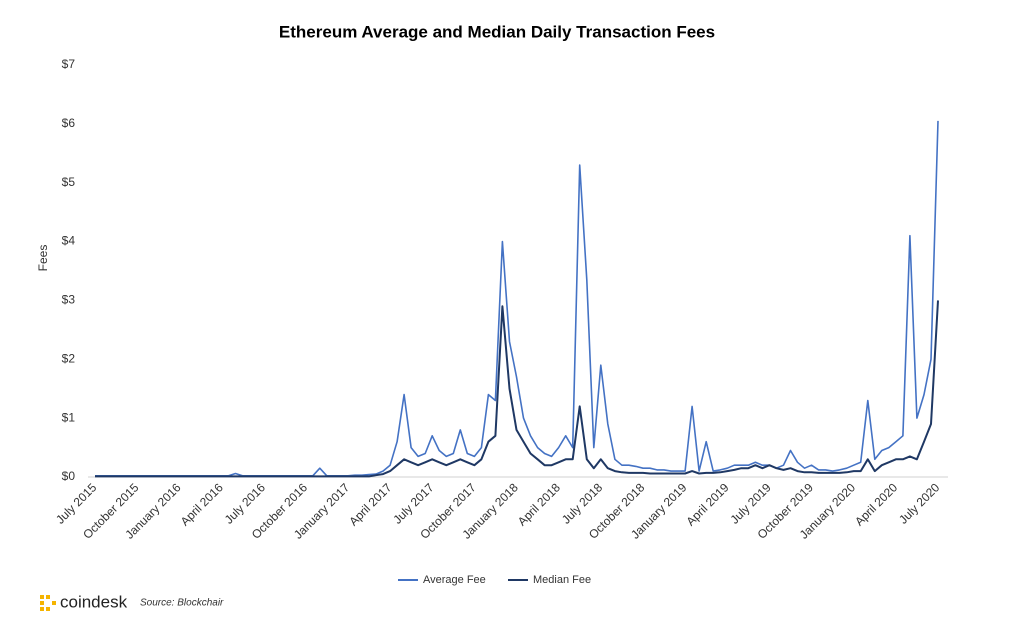 The height and width of the screenshot is (637, 1024). Describe the element at coordinates (43, 258) in the screenshot. I see `y-axis-label: Fees` at that location.